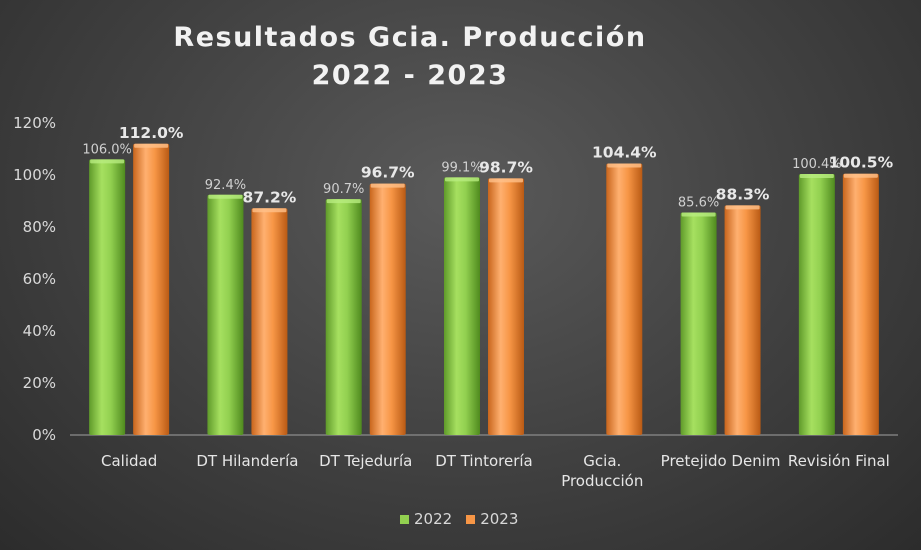 Image resolution: width=921 pixels, height=550 pixels. Describe the element at coordinates (471, 519) in the screenshot. I see `legend-swatch-2023` at that location.